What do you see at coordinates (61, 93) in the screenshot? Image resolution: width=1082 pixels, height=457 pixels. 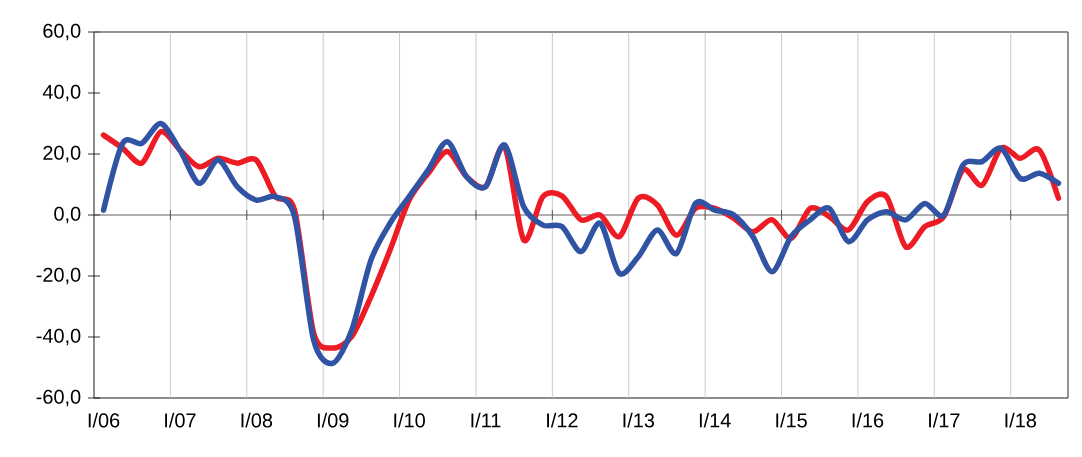 I see `y-tick-label: 40,0` at bounding box center [61, 93].